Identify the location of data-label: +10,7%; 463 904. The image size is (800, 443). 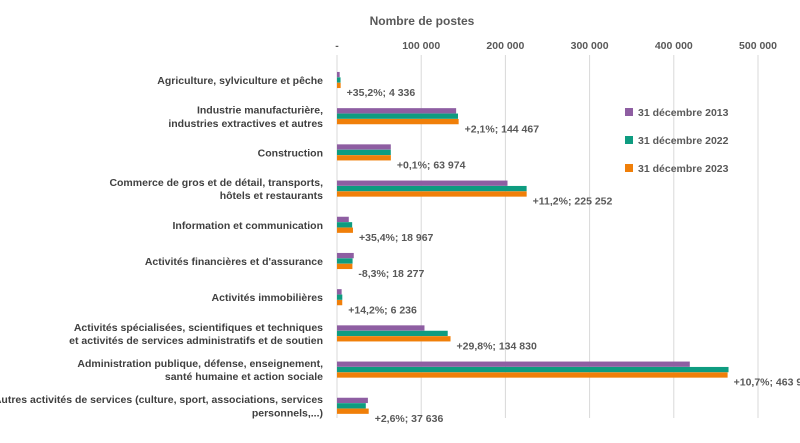
(767, 383).